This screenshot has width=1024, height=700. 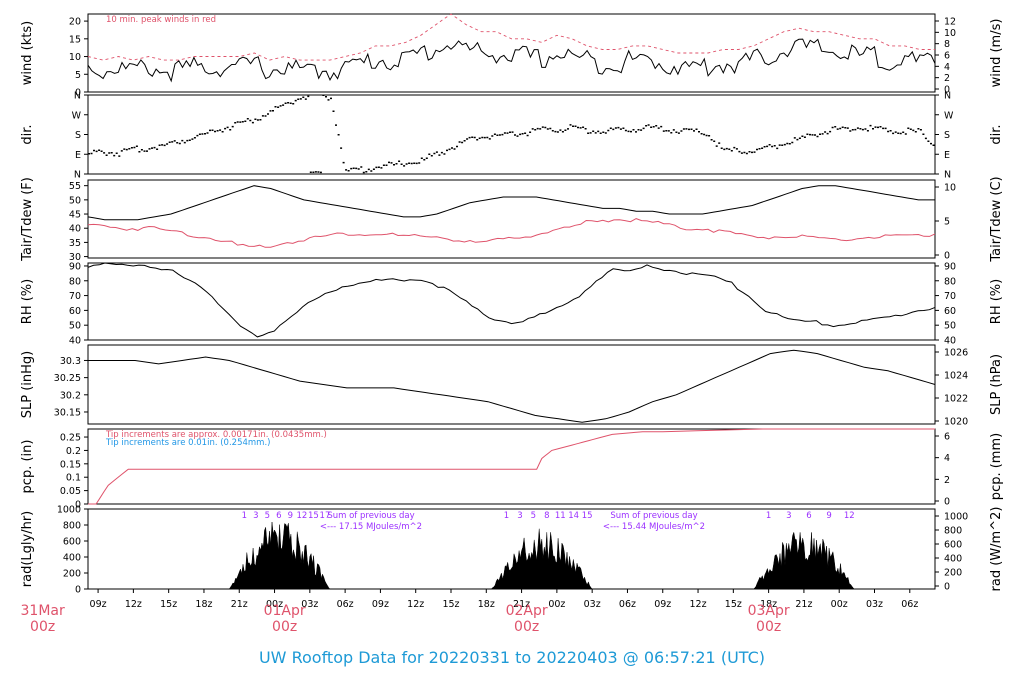 What do you see at coordinates (511, 233) in the screenshot?
I see `series-temp-Tdew` at bounding box center [511, 233].